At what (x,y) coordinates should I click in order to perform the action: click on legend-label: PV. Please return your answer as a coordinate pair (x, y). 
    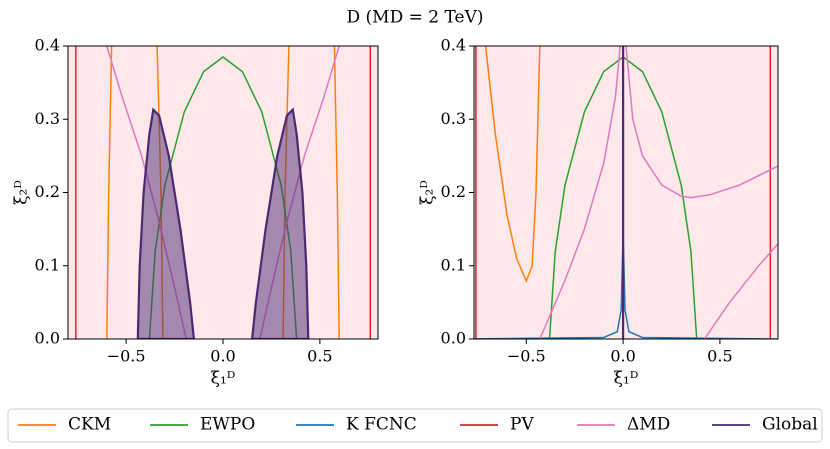
    Looking at the image, I should click on (522, 425).